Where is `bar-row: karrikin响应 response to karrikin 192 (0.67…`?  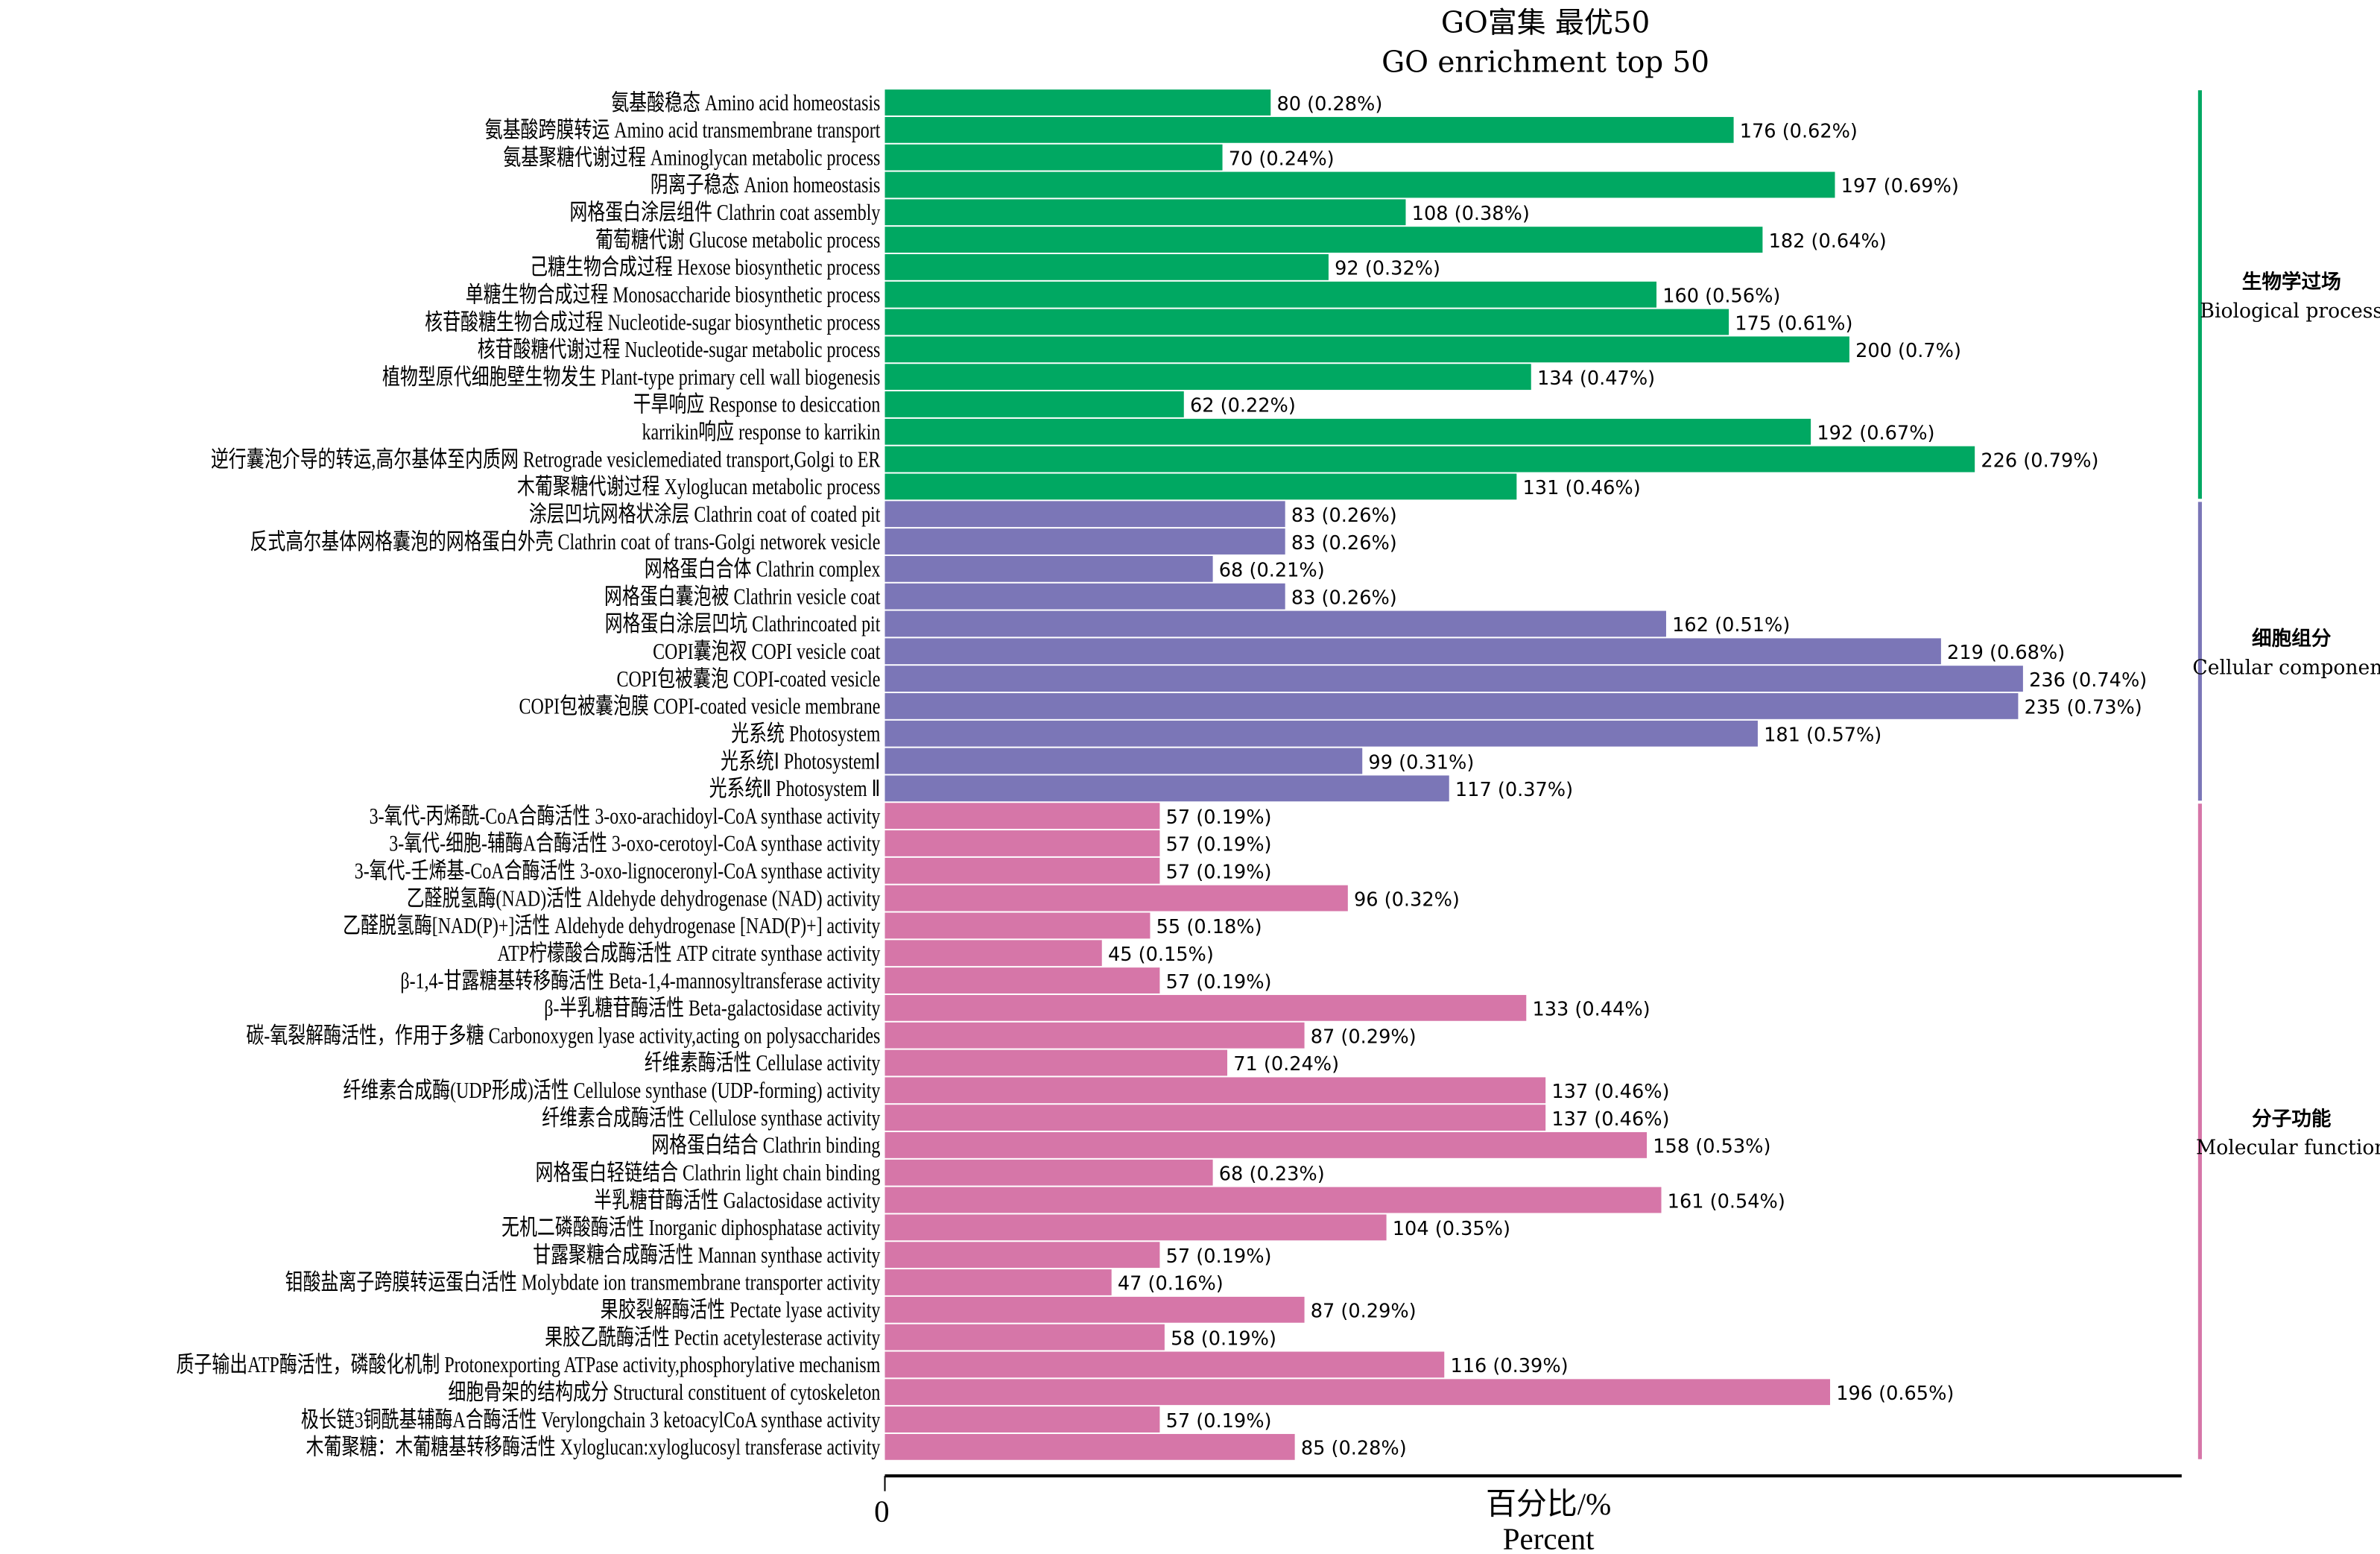
bar-row: karrikin响应 response to karrikin 192 (0.67… is located at coordinates (1288, 432).